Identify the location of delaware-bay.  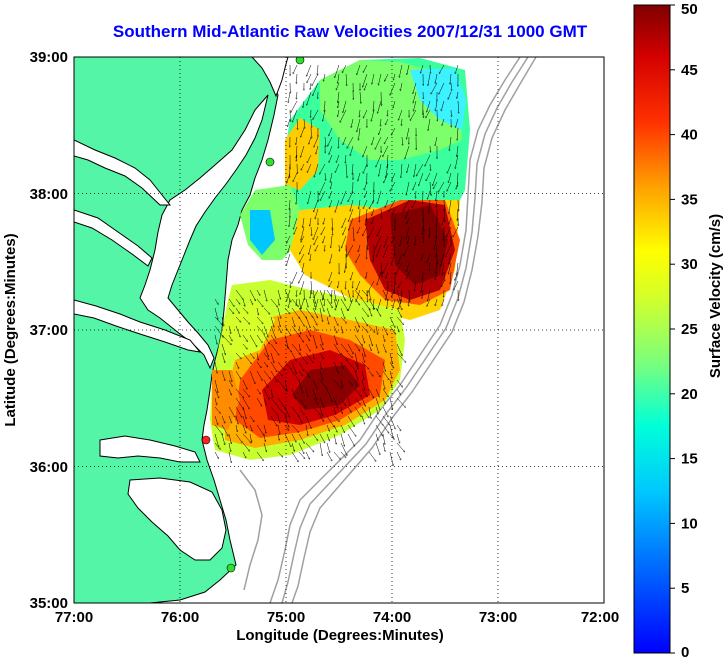
(270, 77).